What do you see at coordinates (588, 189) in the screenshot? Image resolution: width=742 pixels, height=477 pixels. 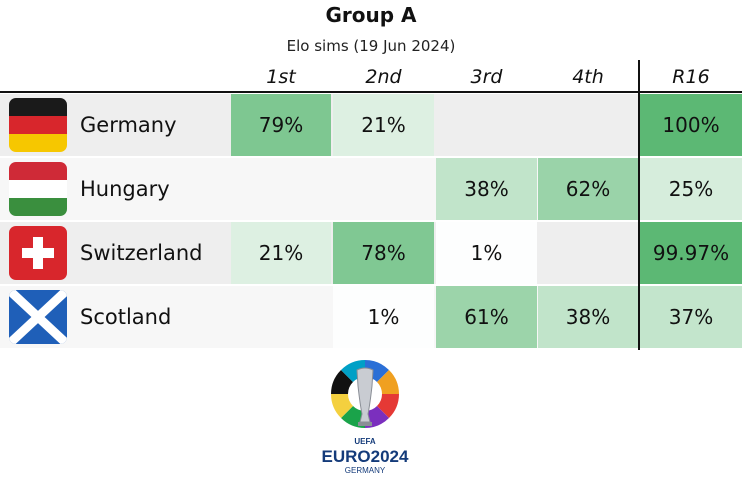 I see `prob-cell-4th: 62%` at bounding box center [588, 189].